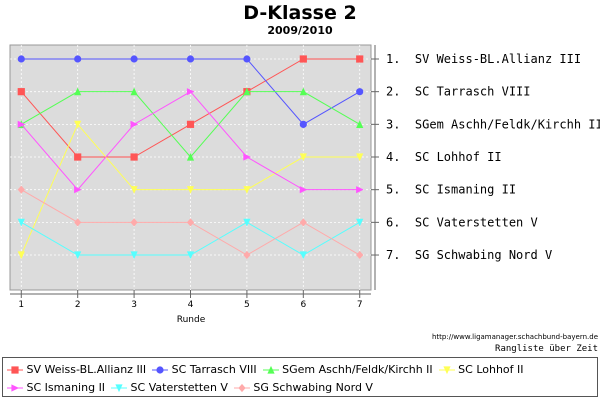 This screenshot has height=400, width=600. What do you see at coordinates (462, 222) in the screenshot?
I see `rank-label: 6. SC Vaterstetten V` at bounding box center [462, 222].